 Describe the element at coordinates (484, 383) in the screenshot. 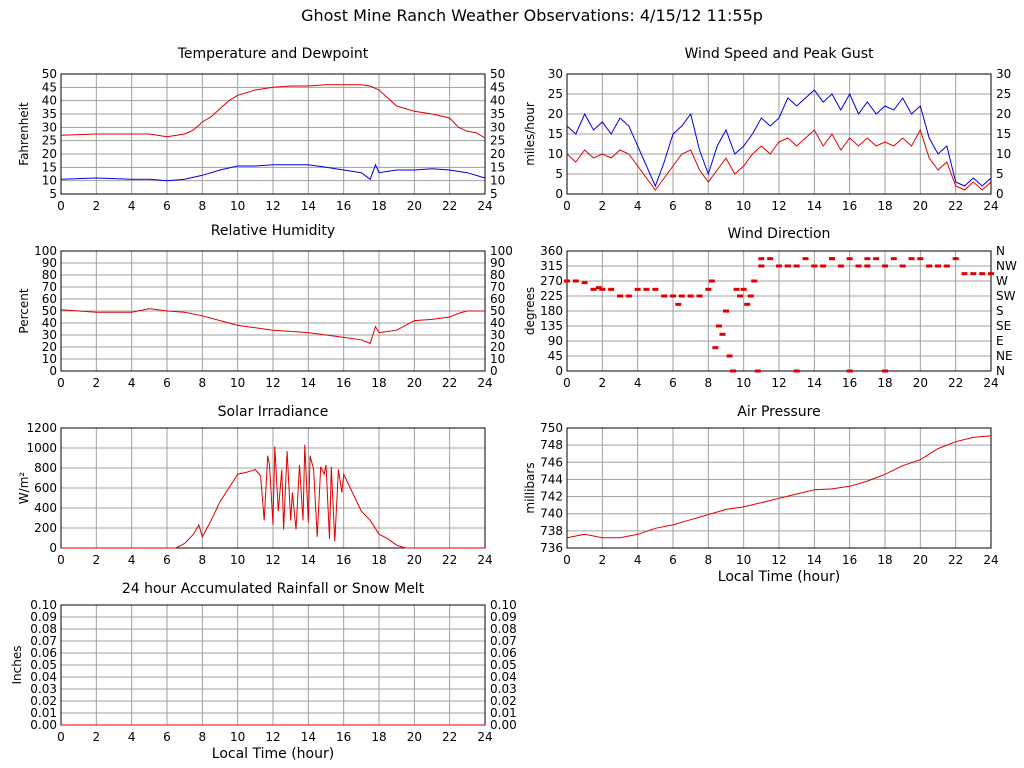

I see `x-tick-label: 24` at that location.